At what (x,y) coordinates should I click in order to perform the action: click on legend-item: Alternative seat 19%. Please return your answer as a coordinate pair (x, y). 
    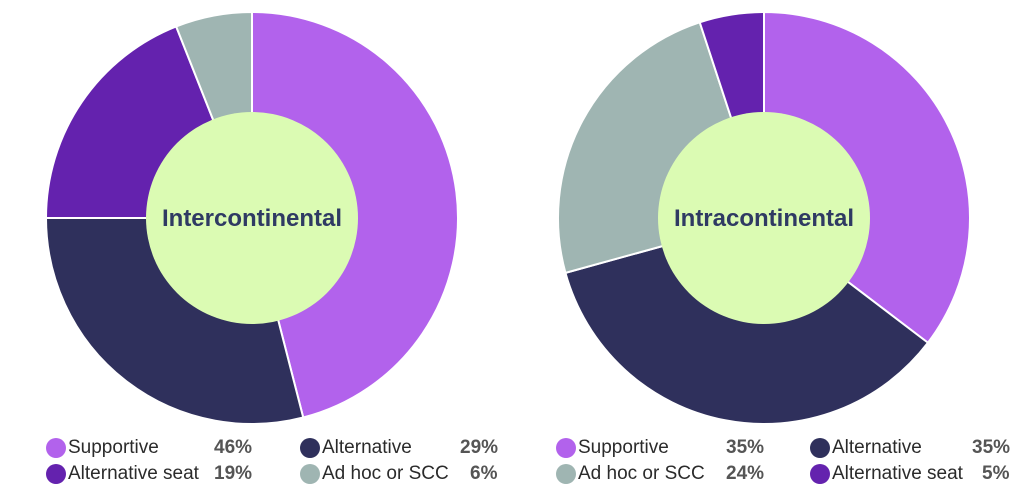
    Looking at the image, I should click on (149, 474).